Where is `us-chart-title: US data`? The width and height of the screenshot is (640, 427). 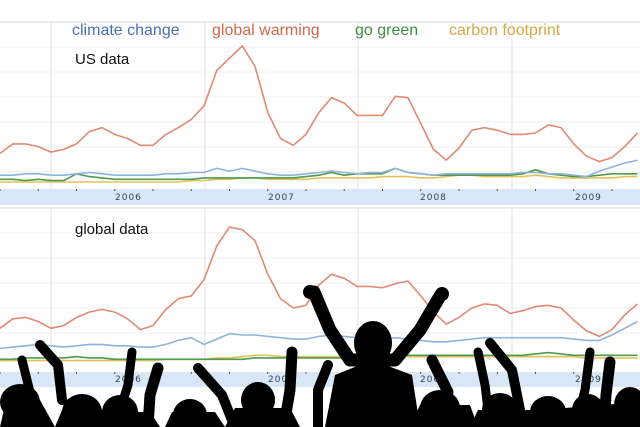 us-chart-title: US data is located at coordinates (102, 59).